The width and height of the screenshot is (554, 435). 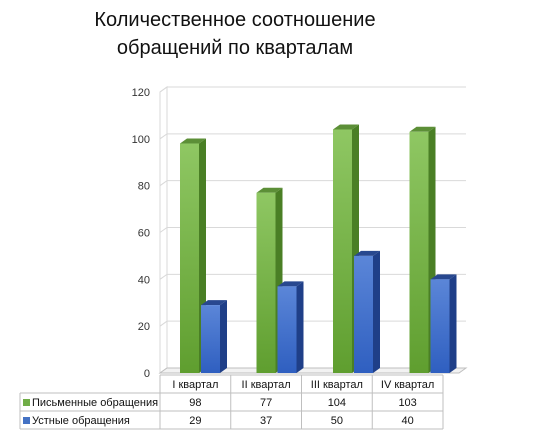 I want to click on y-tick-label: 20, so click(x=144, y=327).